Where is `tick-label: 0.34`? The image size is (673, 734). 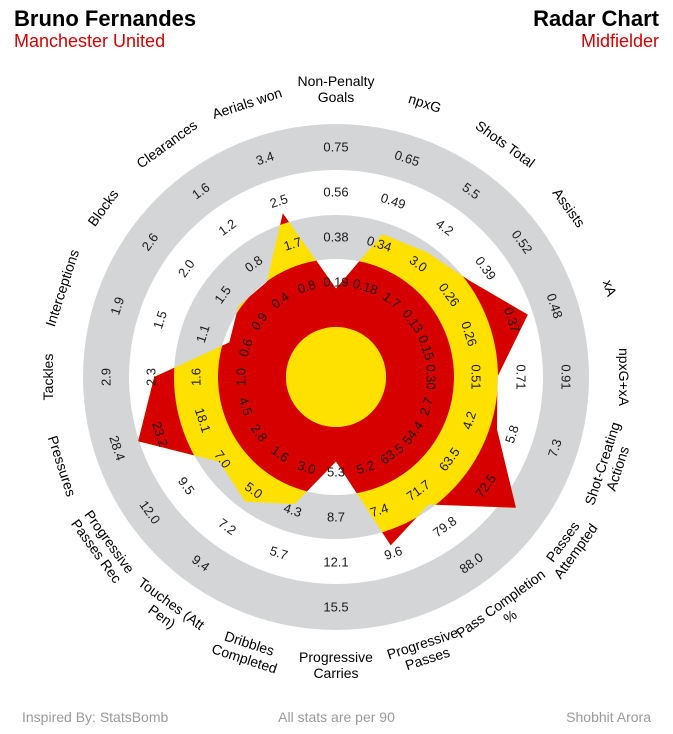
tick-label: 0.34 is located at coordinates (379, 244).